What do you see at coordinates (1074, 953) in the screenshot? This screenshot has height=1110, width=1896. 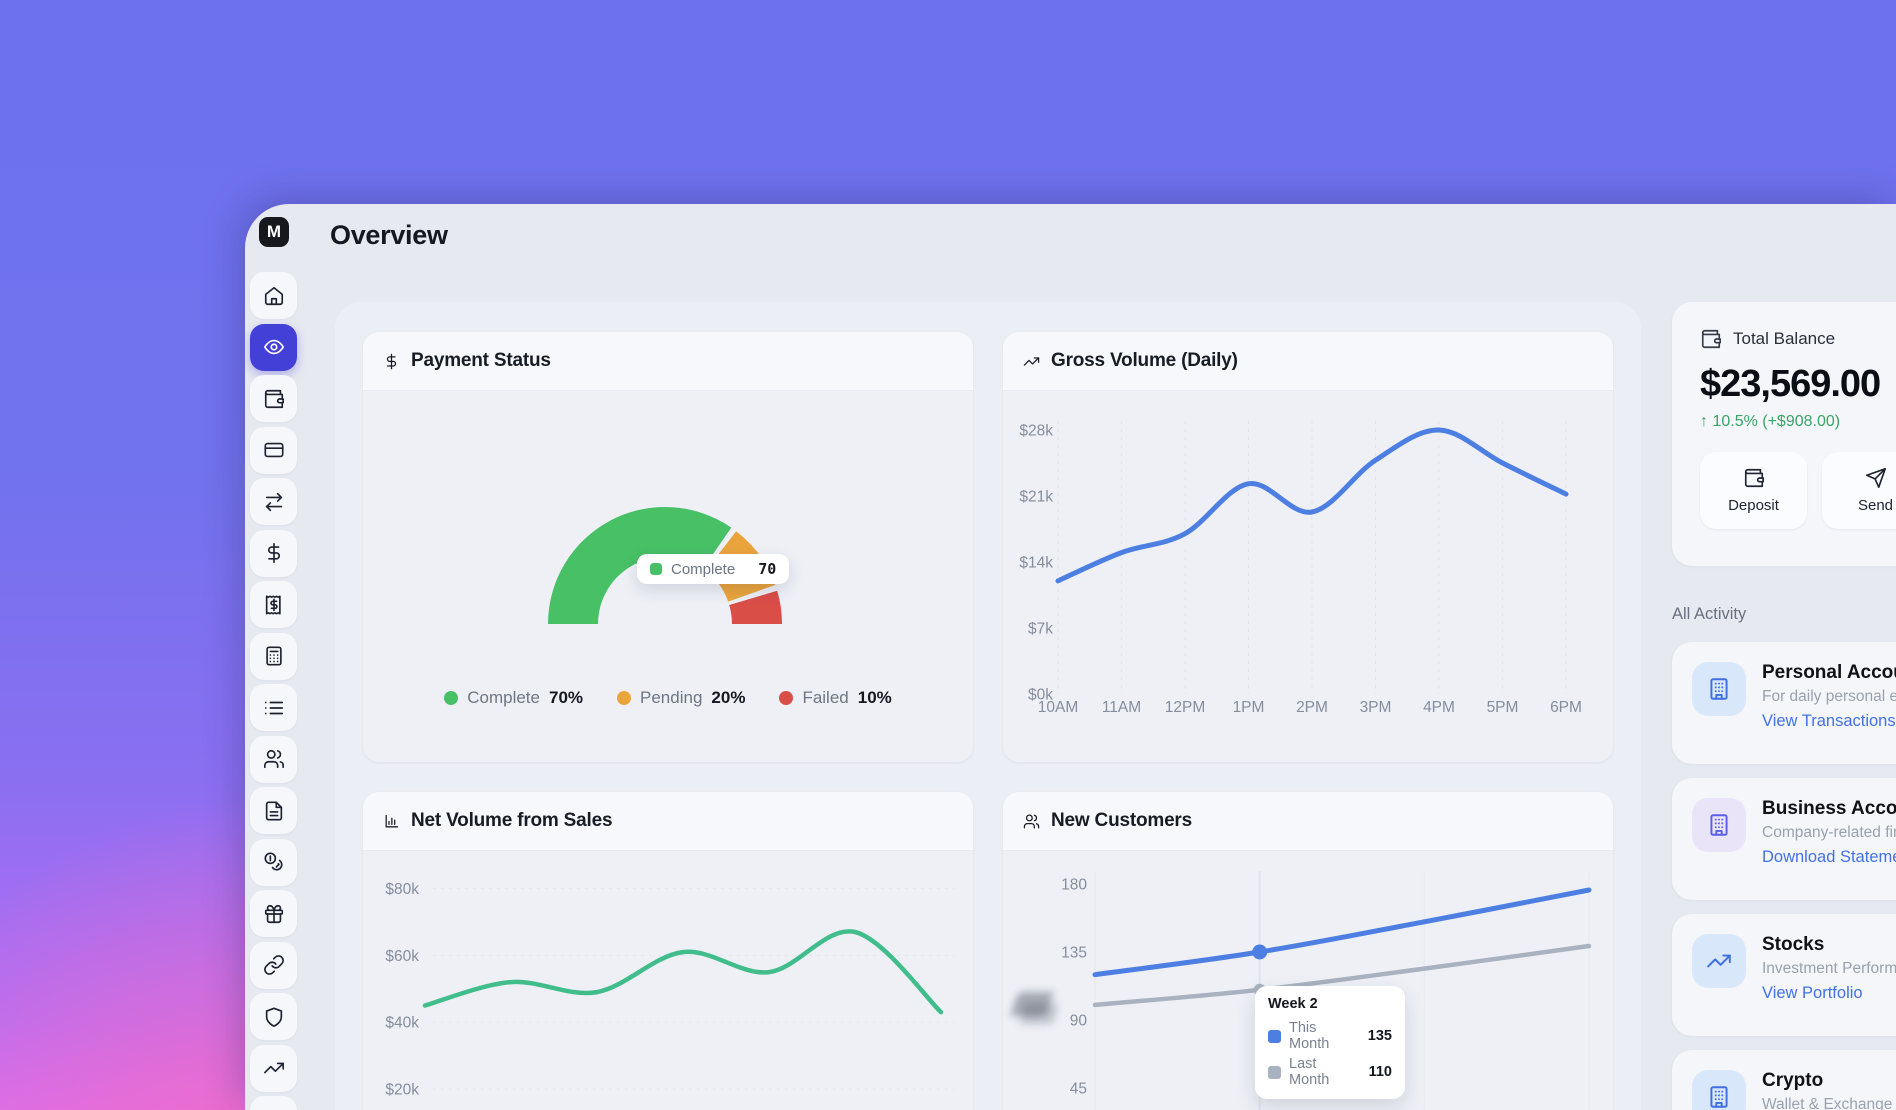 I see `svg-text: 135` at bounding box center [1074, 953].